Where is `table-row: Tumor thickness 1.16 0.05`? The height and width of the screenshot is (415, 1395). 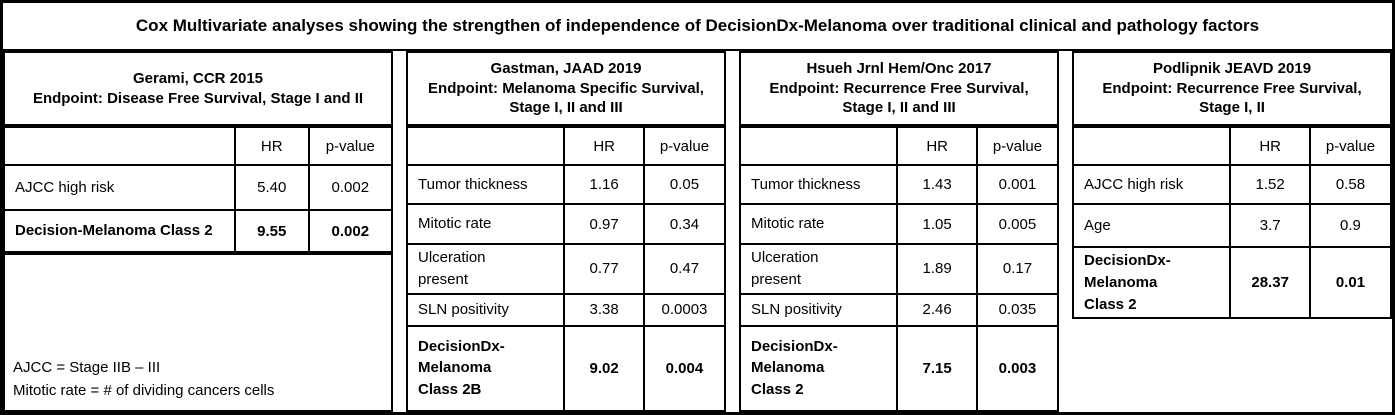
table-row: Tumor thickness 1.16 0.05 is located at coordinates (566, 184).